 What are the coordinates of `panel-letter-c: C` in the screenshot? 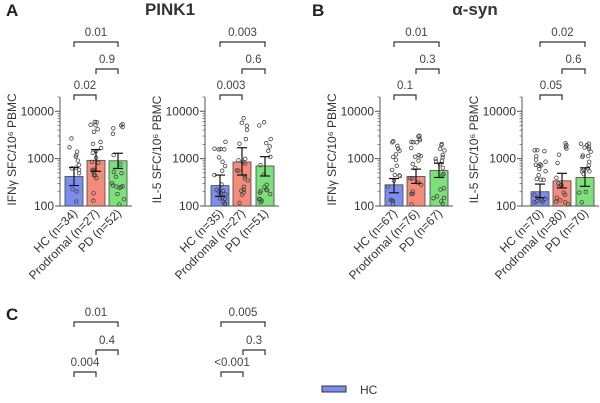 It's located at (12, 314).